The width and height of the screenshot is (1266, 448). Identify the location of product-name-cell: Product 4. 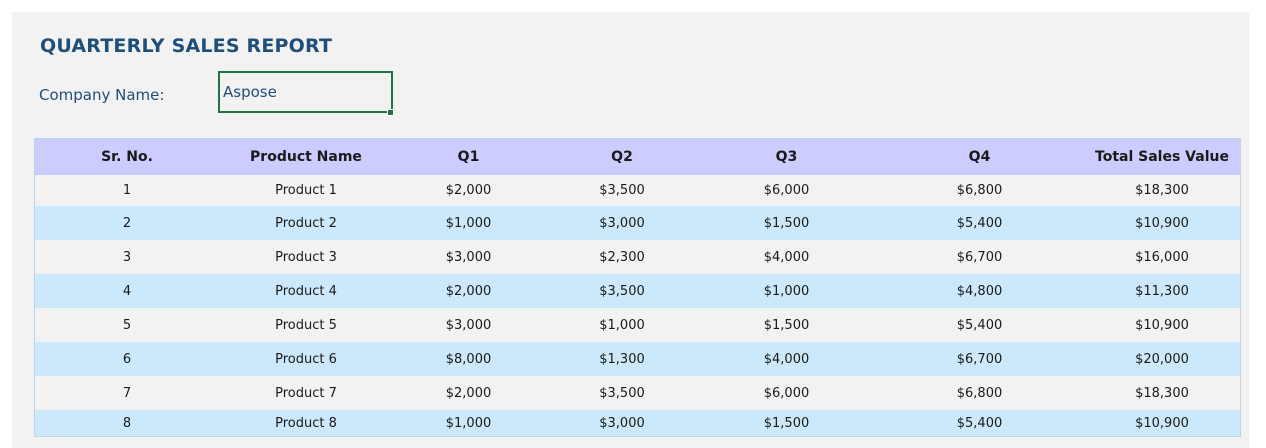
(306, 291).